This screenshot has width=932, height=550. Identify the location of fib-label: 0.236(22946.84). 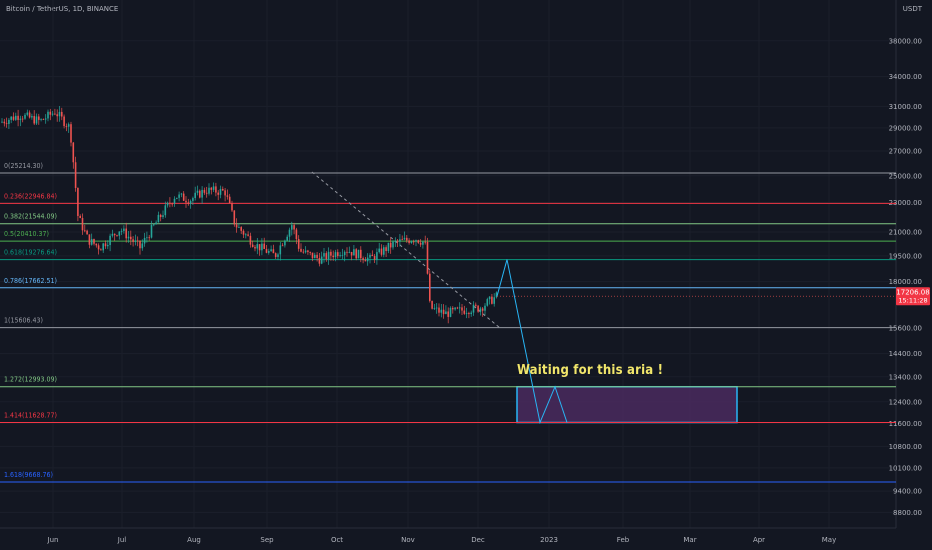
(30, 196).